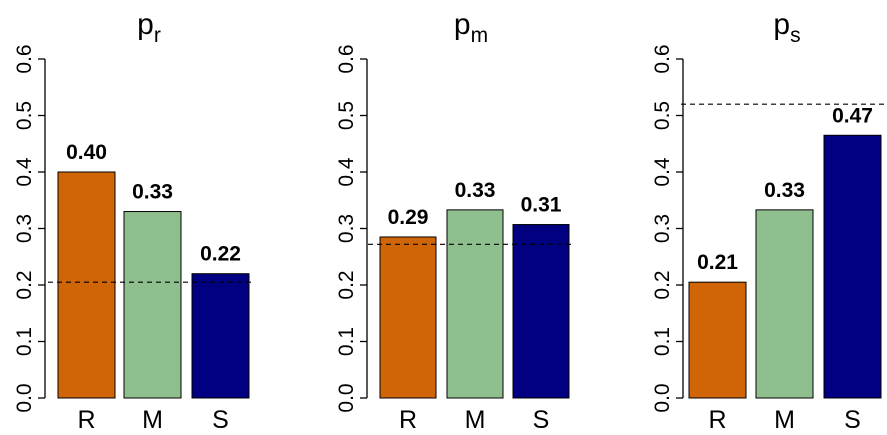 Image resolution: width=887 pixels, height=435 pixels. Describe the element at coordinates (220, 254) in the screenshot. I see `data-label: 0.22` at that location.